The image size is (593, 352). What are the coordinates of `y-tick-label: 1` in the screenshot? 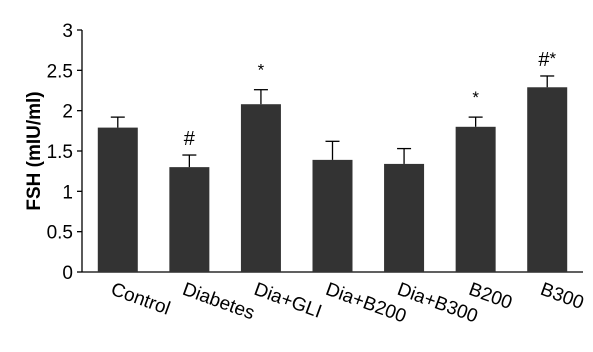 It's located at (67, 192).